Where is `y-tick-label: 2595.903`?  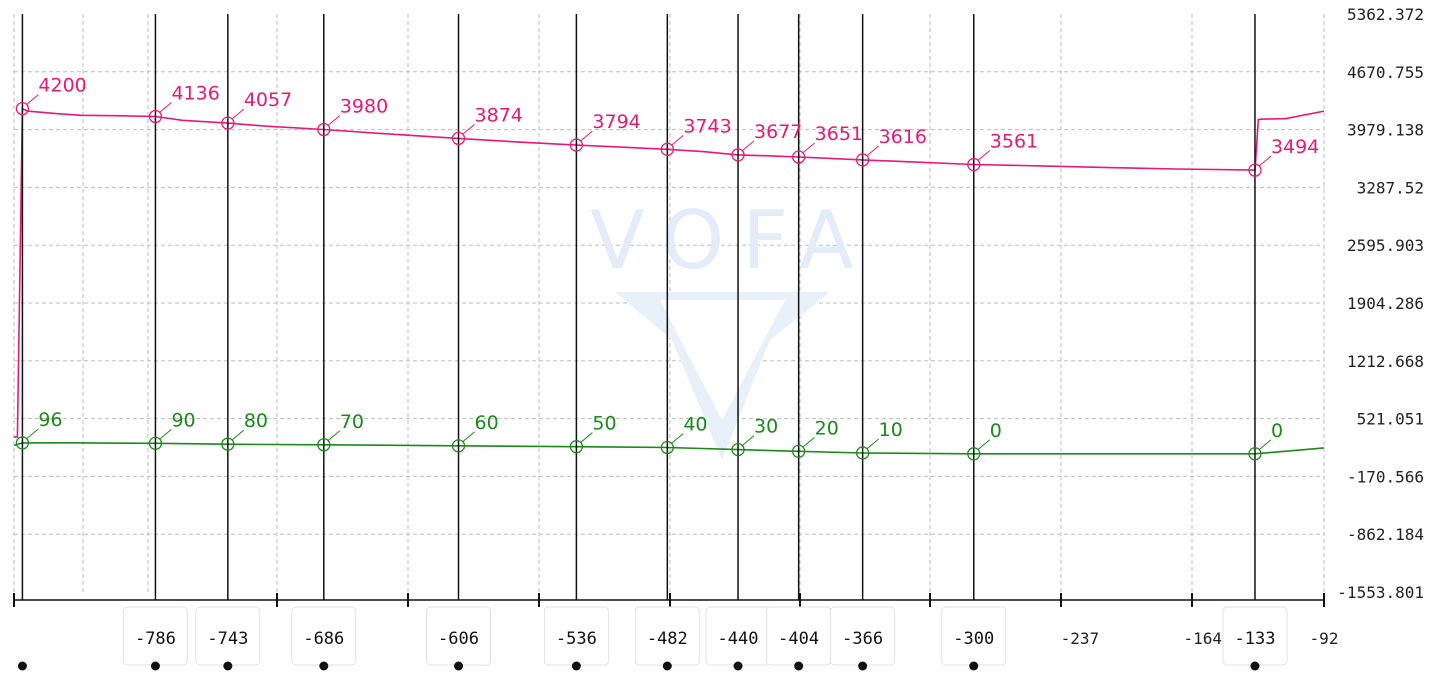
y-tick-label: 2595.903 is located at coordinates (1385, 245).